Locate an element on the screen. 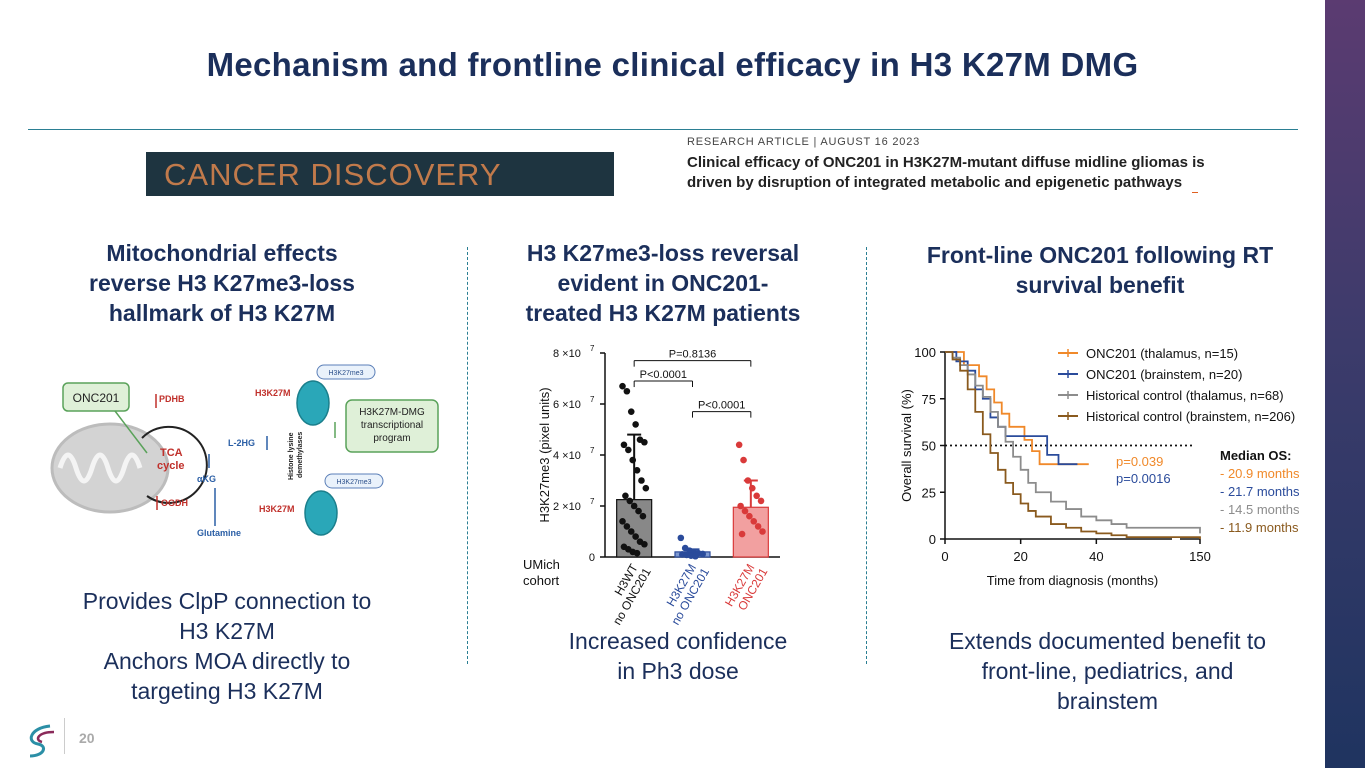  onc201-box is located at coordinates (96, 397).